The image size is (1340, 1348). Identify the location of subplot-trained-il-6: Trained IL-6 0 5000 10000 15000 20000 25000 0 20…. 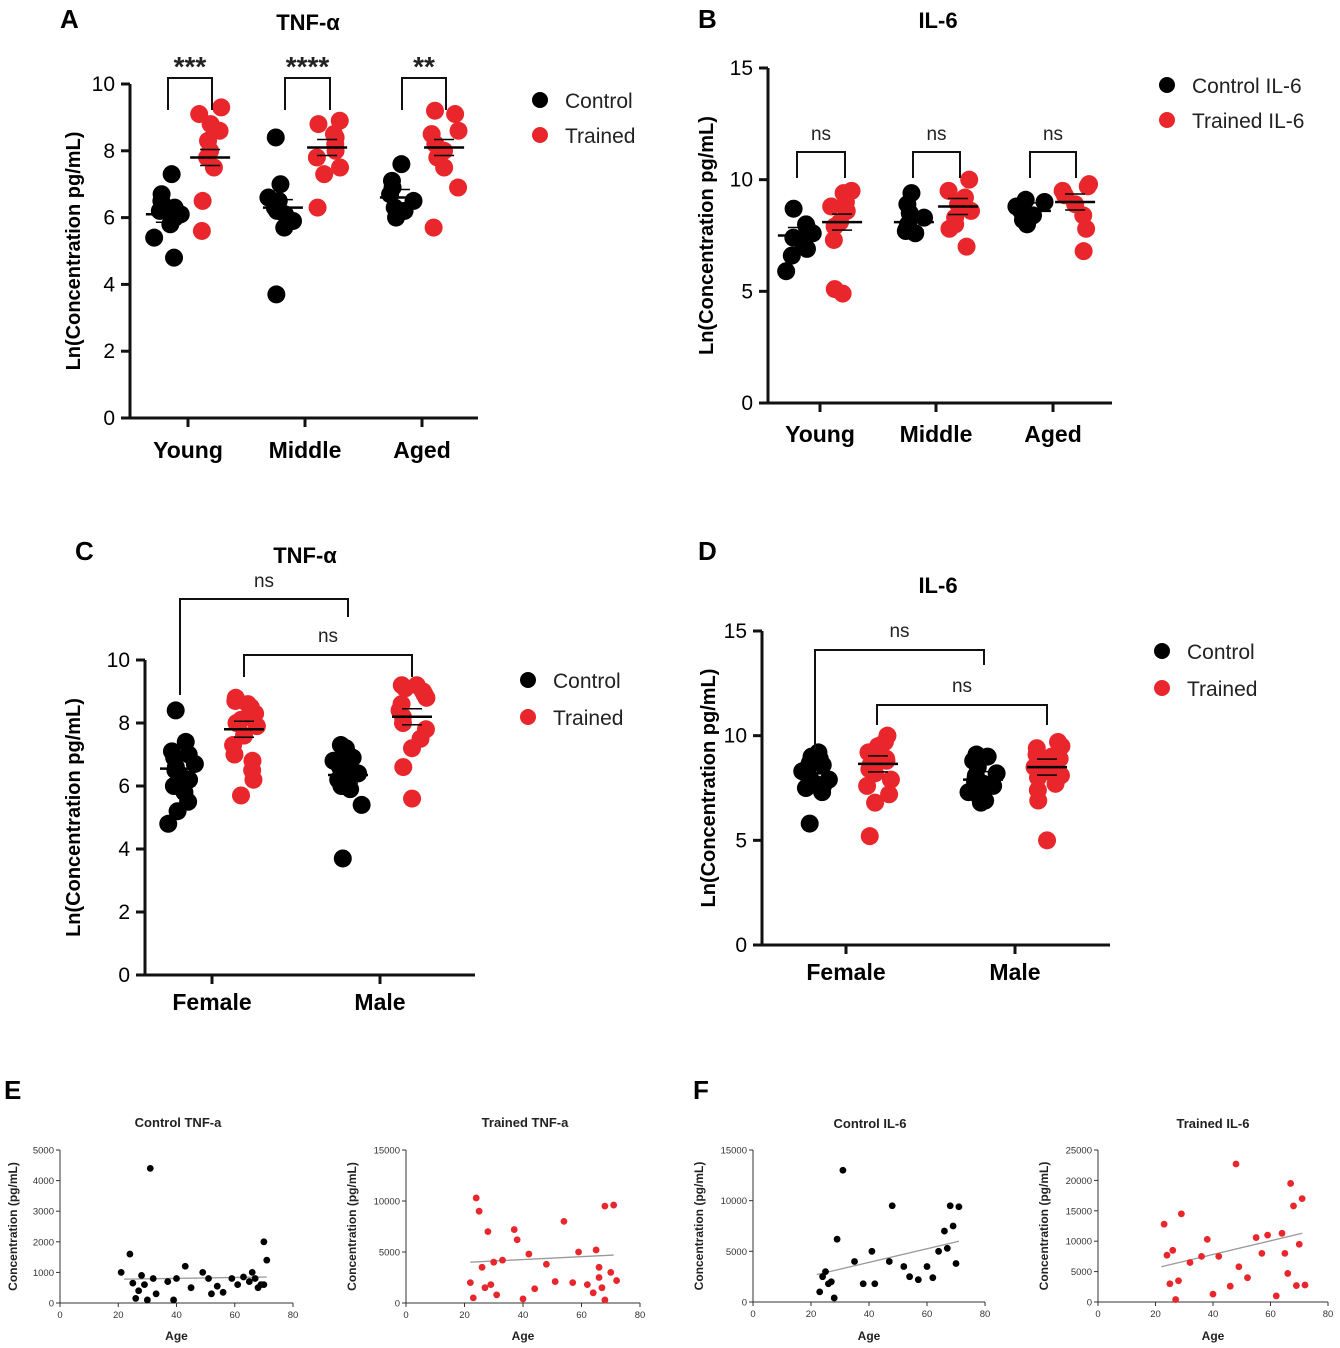
(1185, 1229).